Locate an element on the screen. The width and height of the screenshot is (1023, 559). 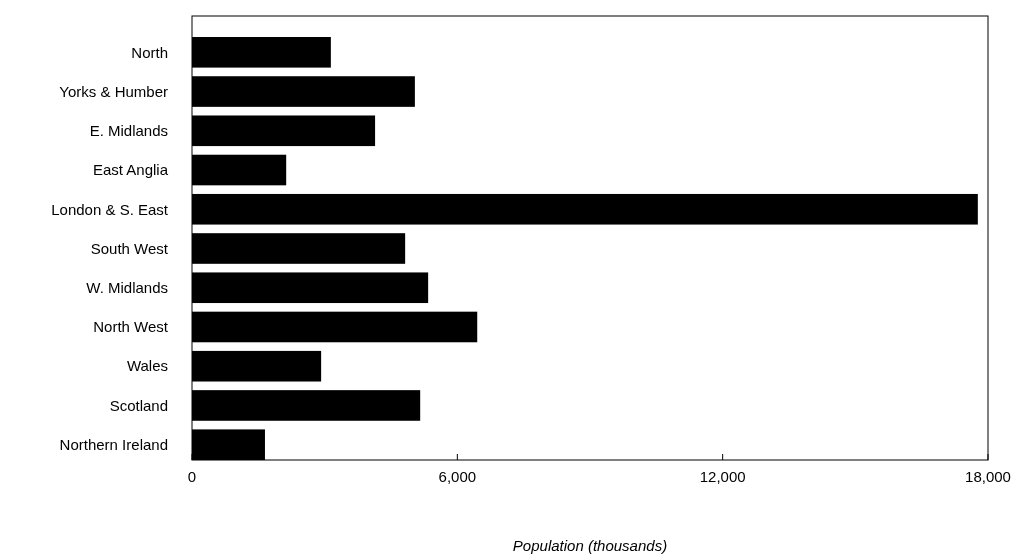
y-tick-label: London & S. East is located at coordinates (110, 209).